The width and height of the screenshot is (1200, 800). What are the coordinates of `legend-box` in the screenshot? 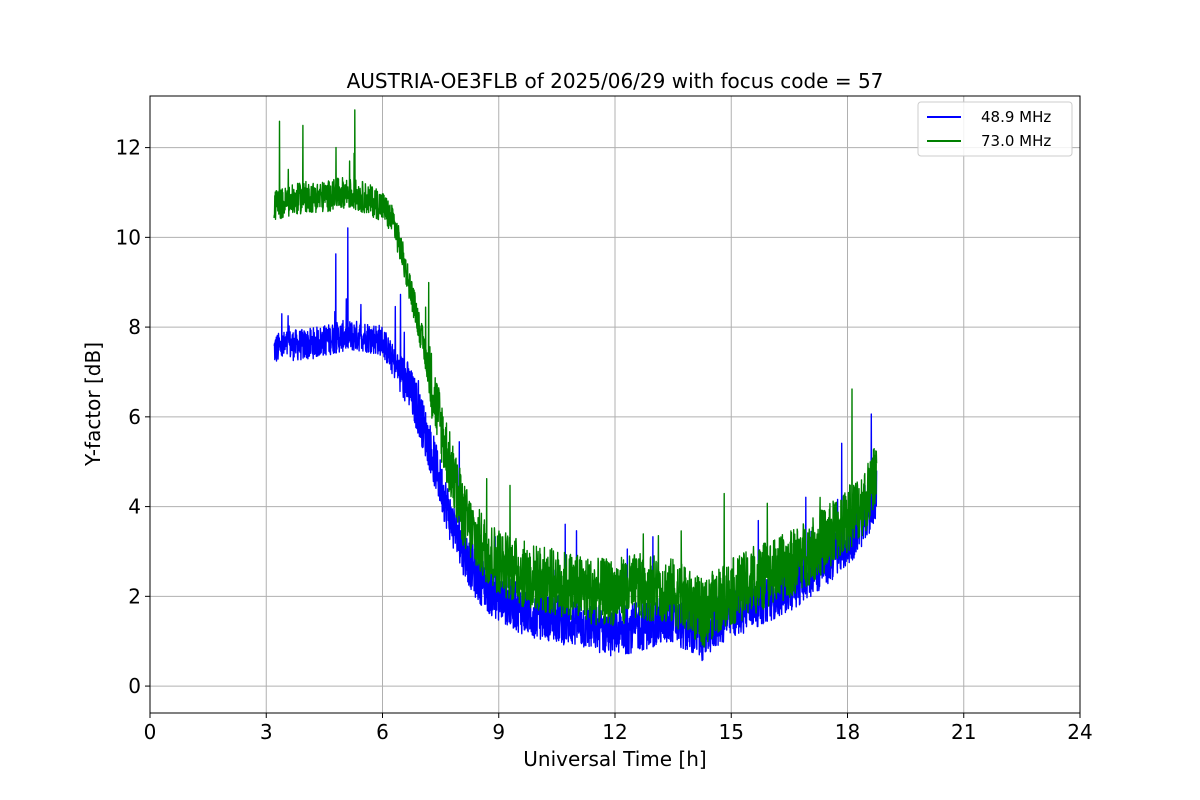 It's located at (995, 129).